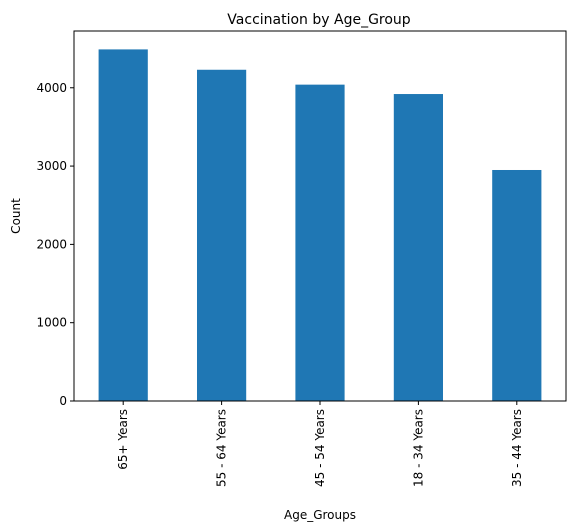  What do you see at coordinates (222, 448) in the screenshot?
I see `x-tick-label: 55 - 64 Years` at bounding box center [222, 448].